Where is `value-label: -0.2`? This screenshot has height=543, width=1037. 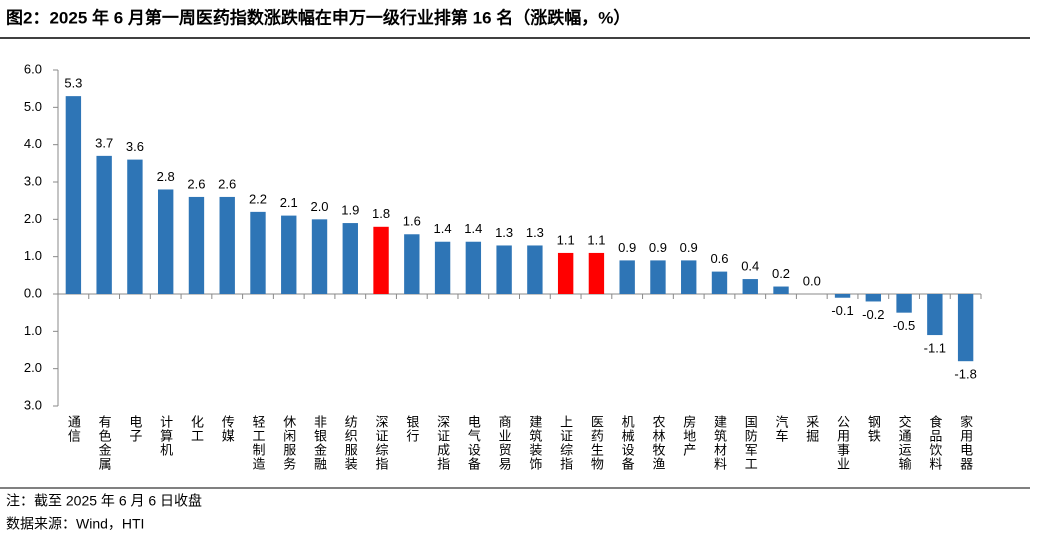
value-label: -0.2 is located at coordinates (873, 314).